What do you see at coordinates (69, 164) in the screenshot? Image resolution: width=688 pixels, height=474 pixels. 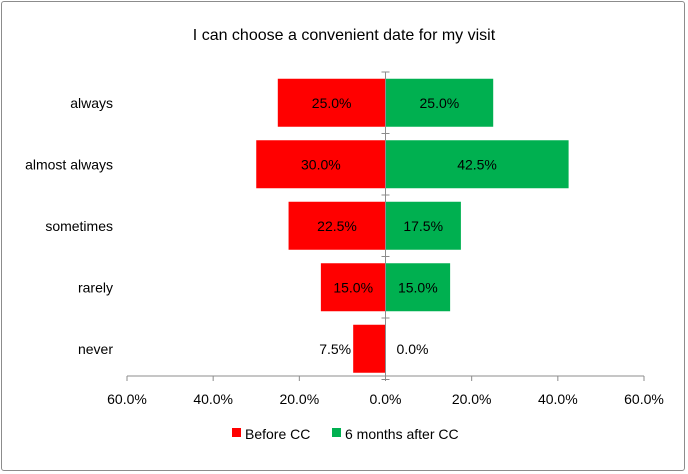 I see `category-label: almost always` at bounding box center [69, 164].